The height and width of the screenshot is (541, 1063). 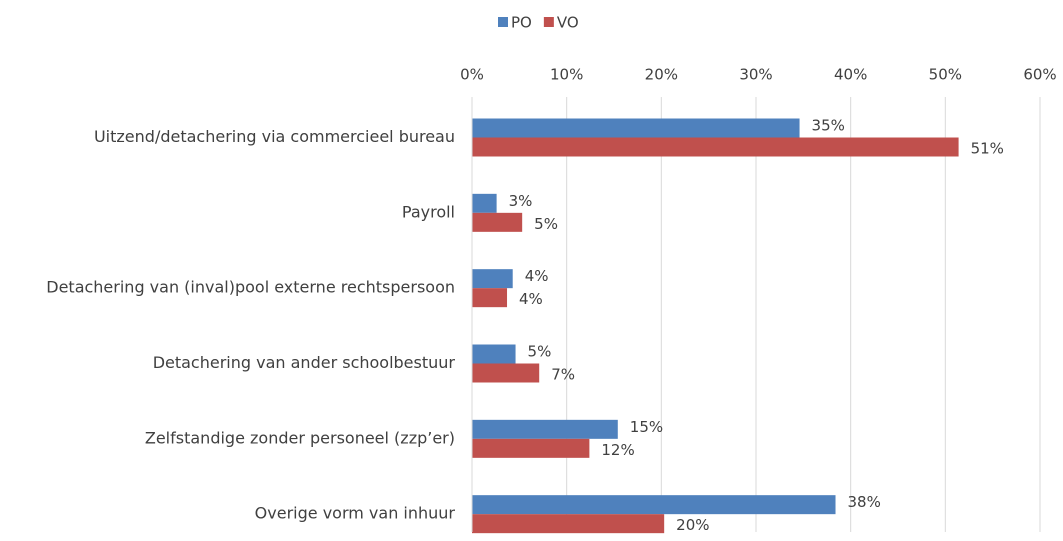 I want to click on data-label: 7%, so click(x=563, y=375).